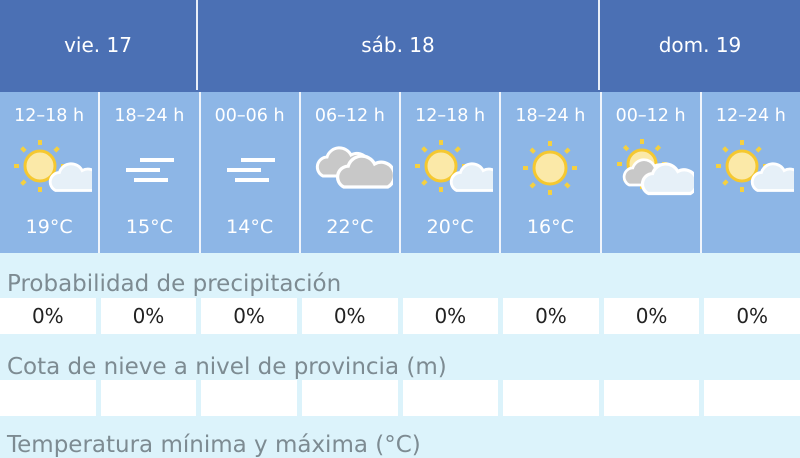  Describe the element at coordinates (550, 227) in the screenshot. I see `period-temperature: 16°C` at that location.